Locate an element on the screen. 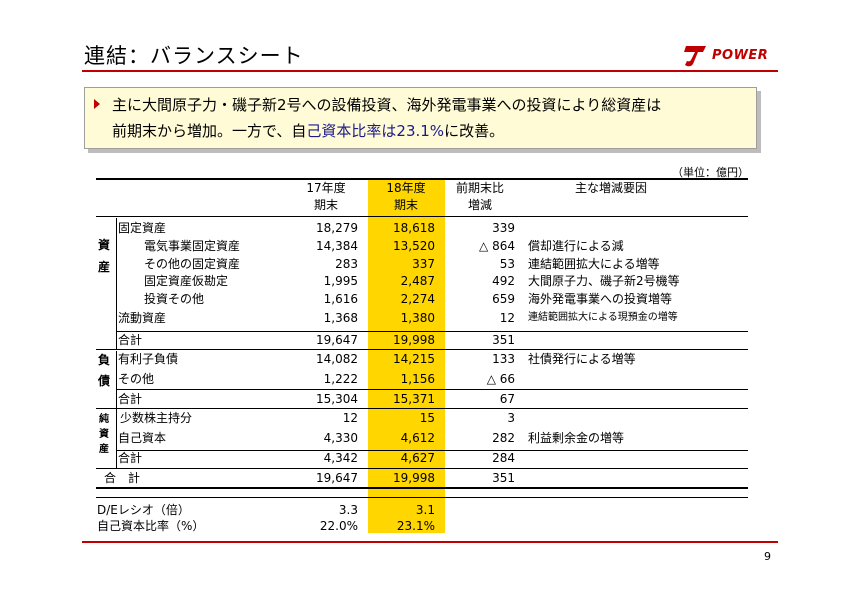 The width and height of the screenshot is (842, 595). footer-divider is located at coordinates (430, 542).